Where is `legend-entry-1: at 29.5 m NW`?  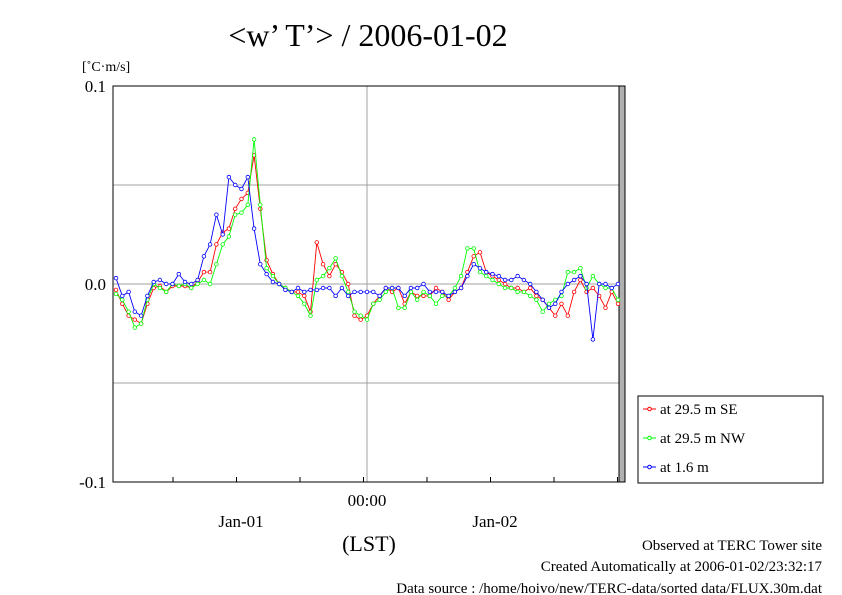 legend-entry-1: at 29.5 m NW is located at coordinates (694, 439).